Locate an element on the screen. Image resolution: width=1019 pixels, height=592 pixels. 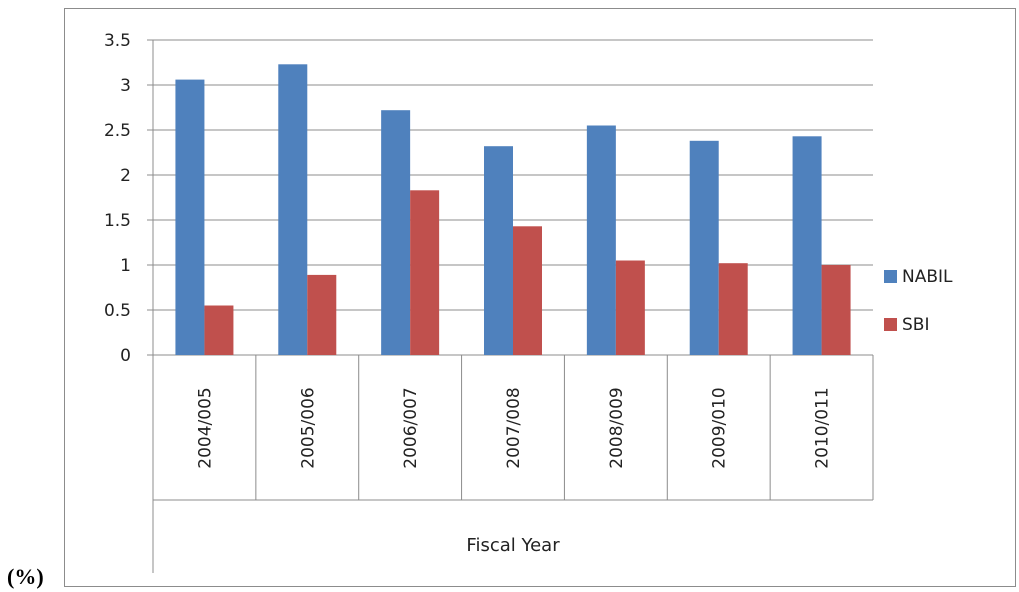
y-axis-label: (%) is located at coordinates (25, 576).